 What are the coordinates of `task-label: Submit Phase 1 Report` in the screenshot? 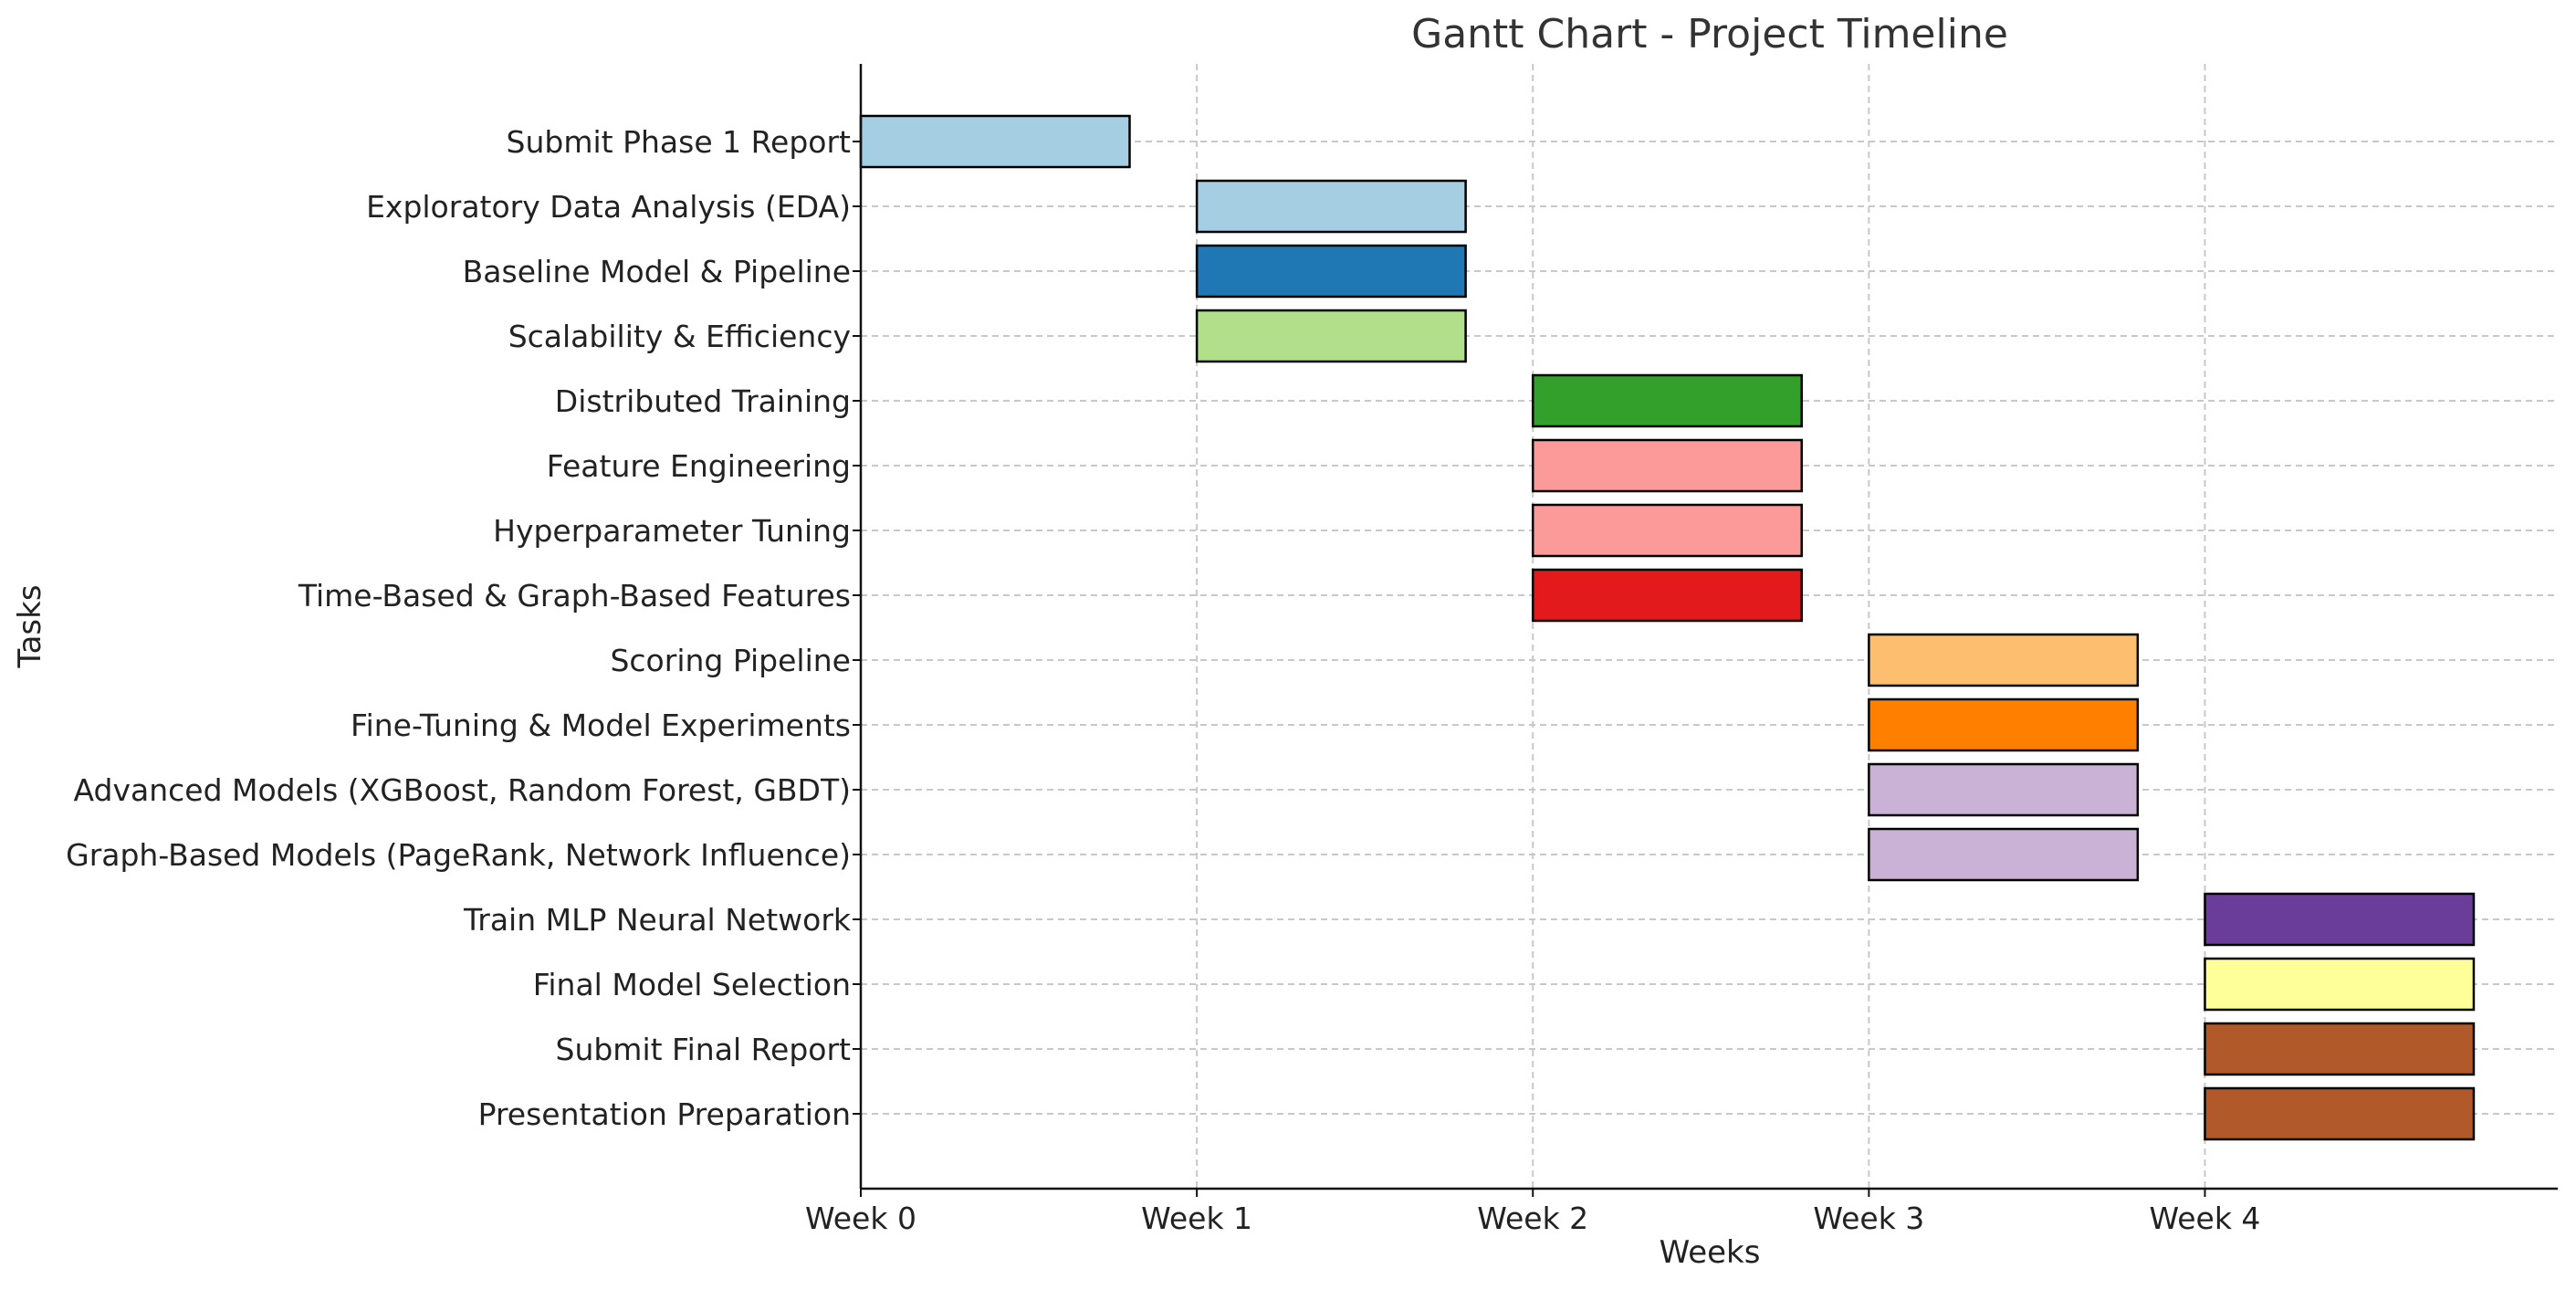 It's located at (680, 142).